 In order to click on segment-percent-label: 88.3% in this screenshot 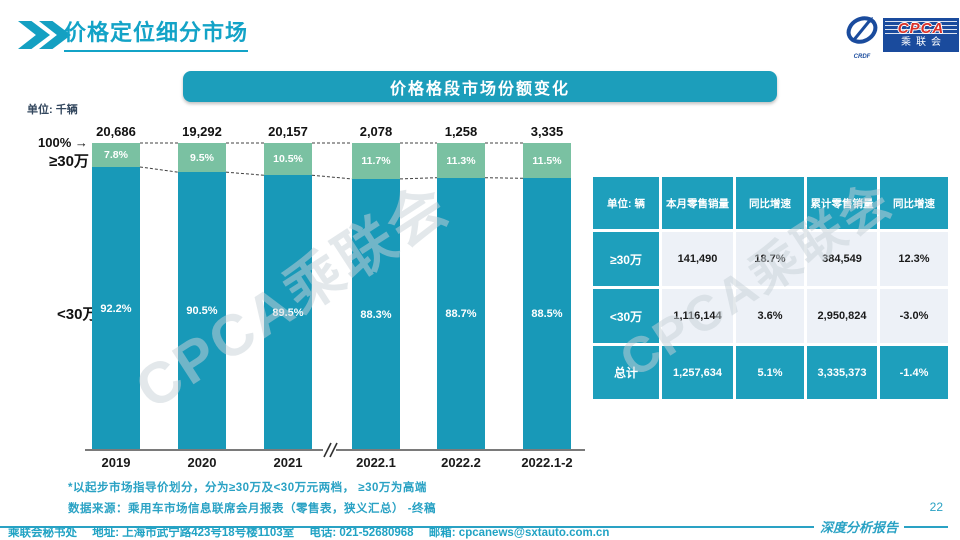, I will do `click(376, 314)`.